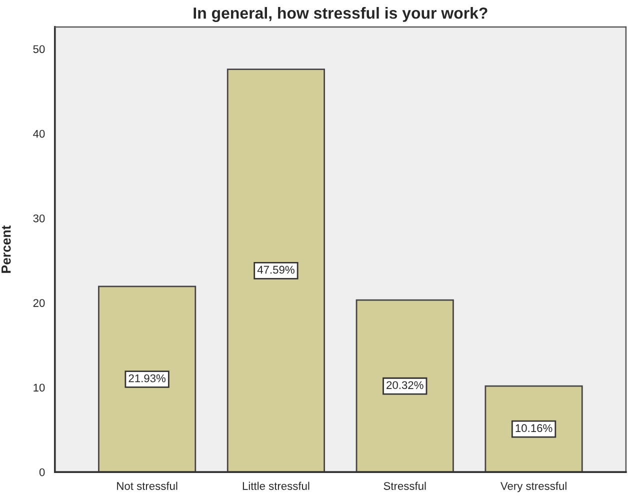  I want to click on x-tick-label: Very stressful, so click(533, 487).